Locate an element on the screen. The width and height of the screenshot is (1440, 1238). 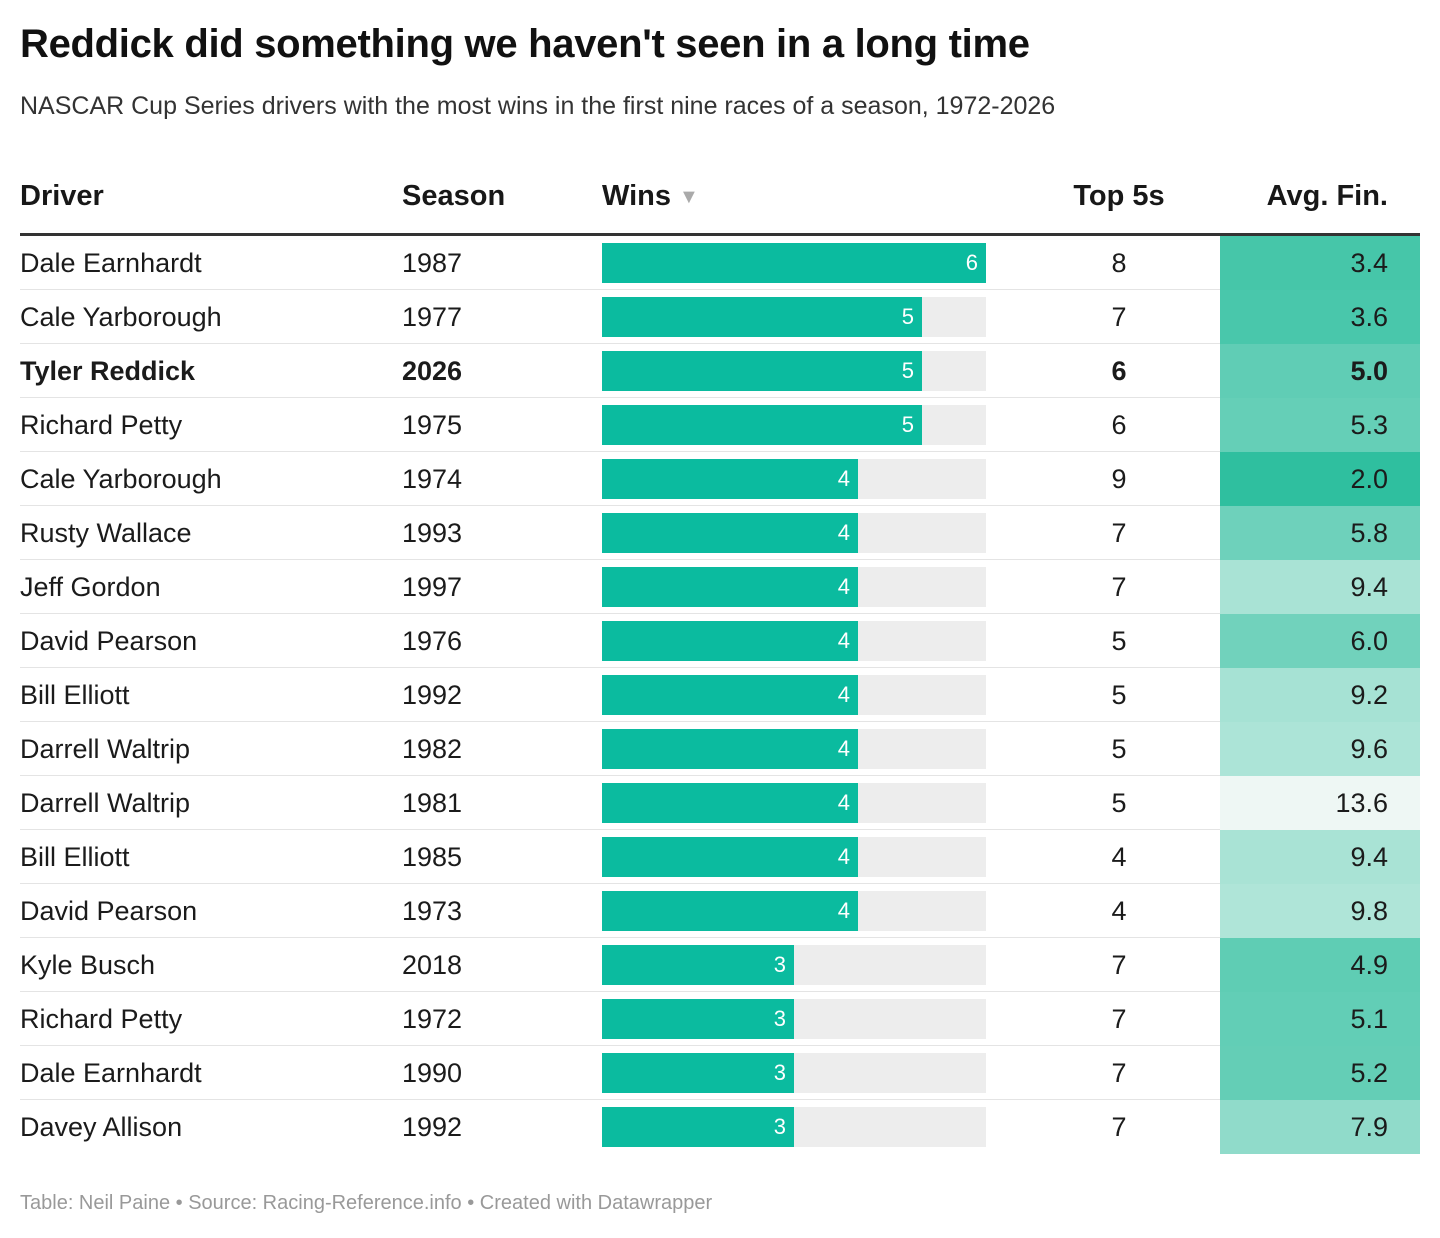
table-row: Darrell Waltrip 1982 4 5 9.6 is located at coordinates (720, 749).